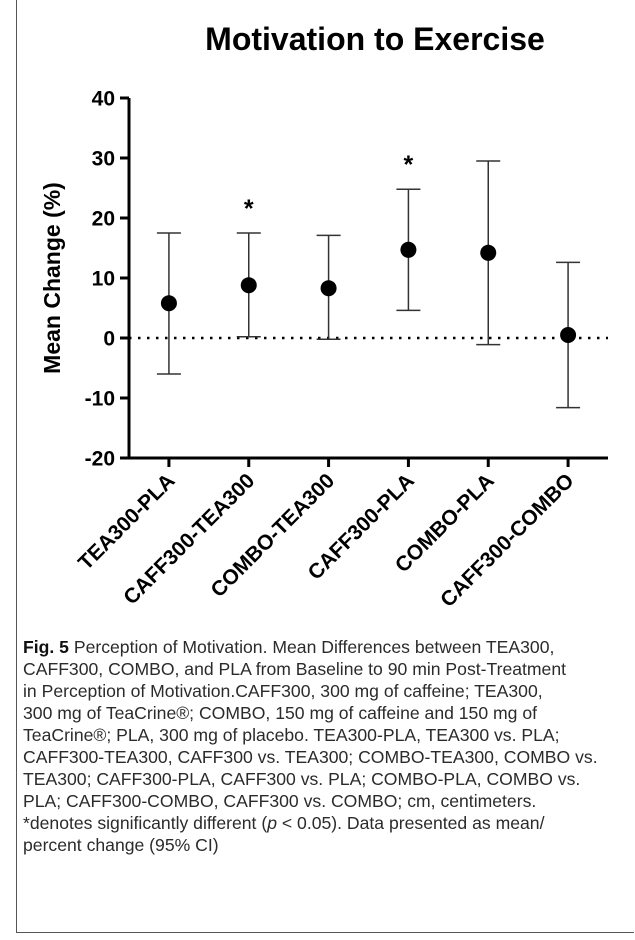 Image resolution: width=635 pixels, height=940 pixels. What do you see at coordinates (375, 39) in the screenshot?
I see `chart-title: Motivation to Exercise` at bounding box center [375, 39].